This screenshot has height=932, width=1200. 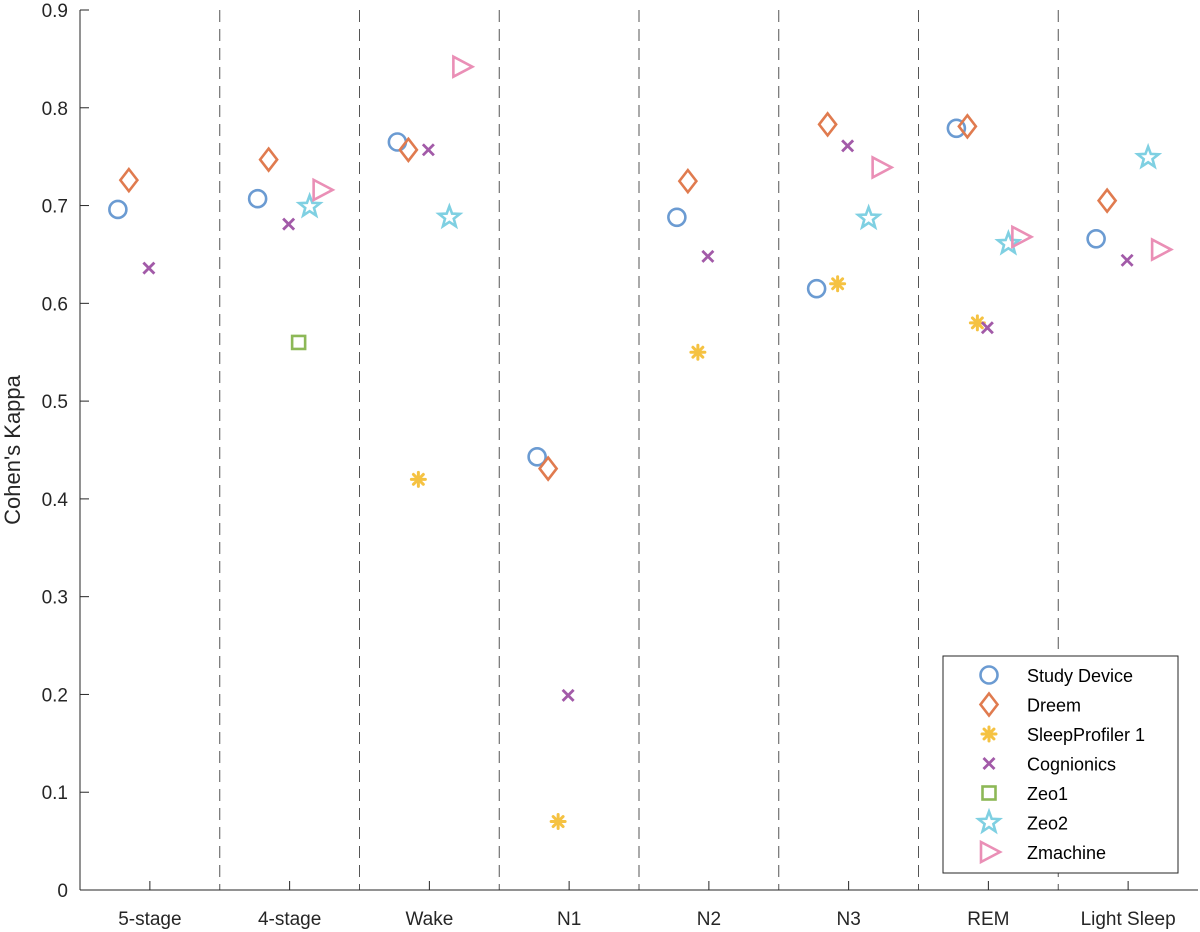 What do you see at coordinates (1047, 824) in the screenshot?
I see `legend-label: Zeo2` at bounding box center [1047, 824].